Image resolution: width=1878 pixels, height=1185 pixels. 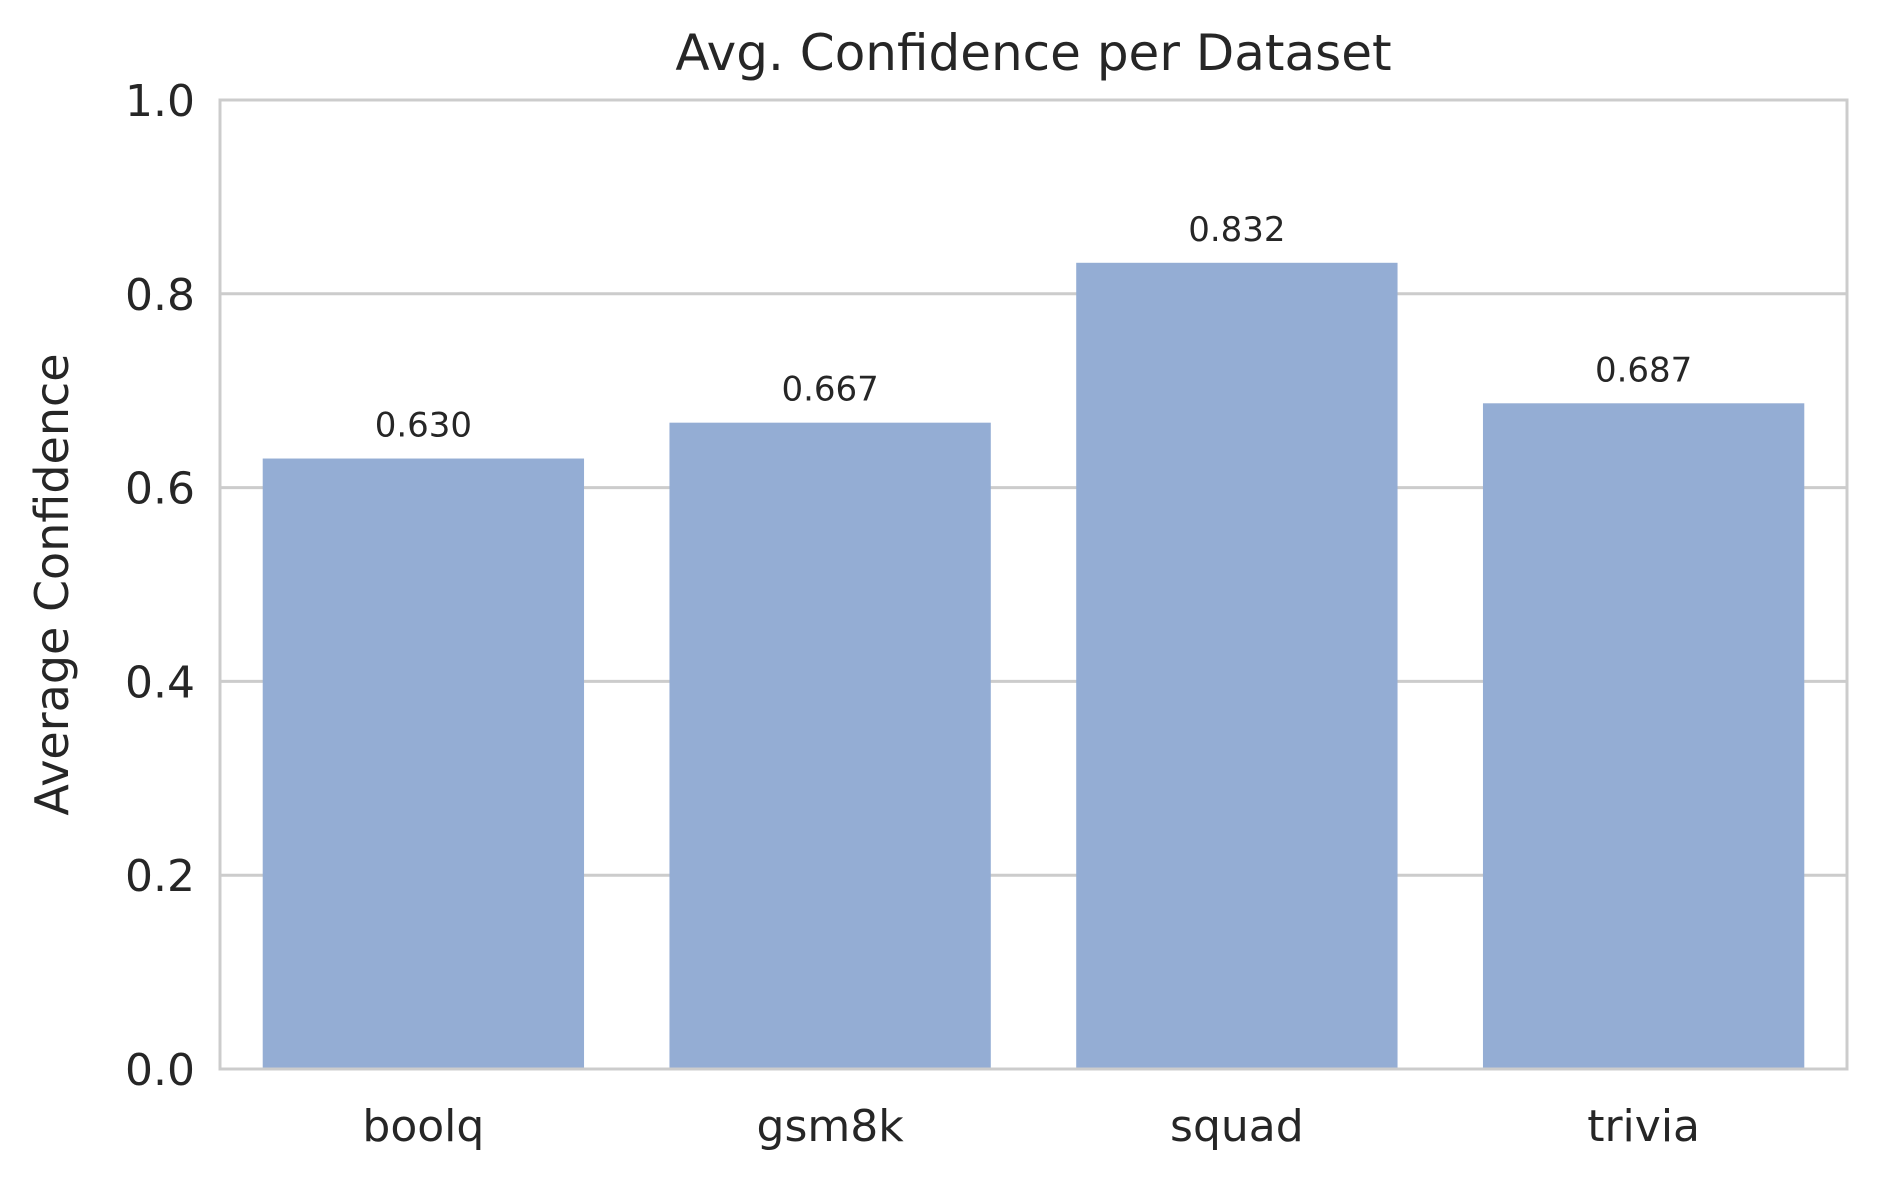 What do you see at coordinates (160, 682) in the screenshot?
I see `y-tick-label: 0.4` at bounding box center [160, 682].